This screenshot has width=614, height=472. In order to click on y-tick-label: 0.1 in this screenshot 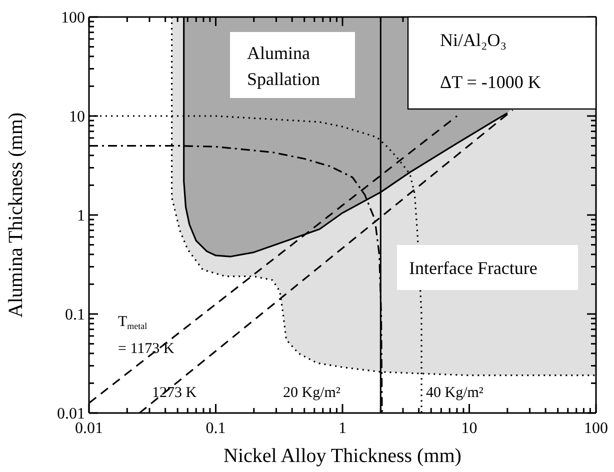, I will do `click(75, 315)`.